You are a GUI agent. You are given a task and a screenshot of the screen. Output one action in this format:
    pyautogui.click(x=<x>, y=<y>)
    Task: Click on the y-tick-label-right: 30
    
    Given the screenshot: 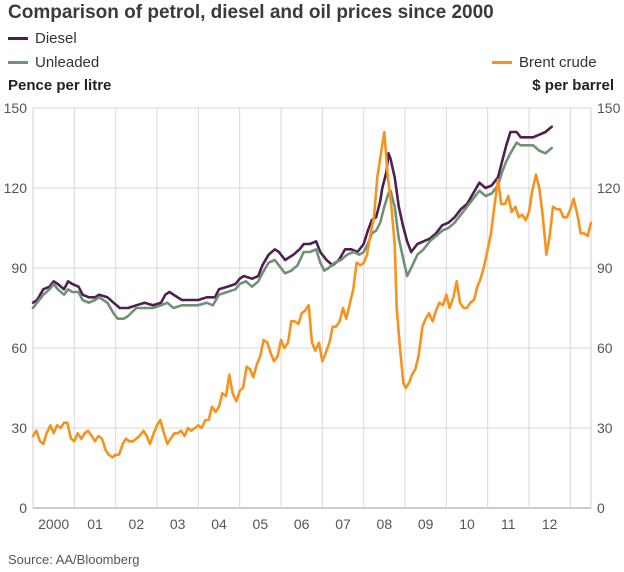 What is the action you would take?
    pyautogui.click(x=605, y=428)
    